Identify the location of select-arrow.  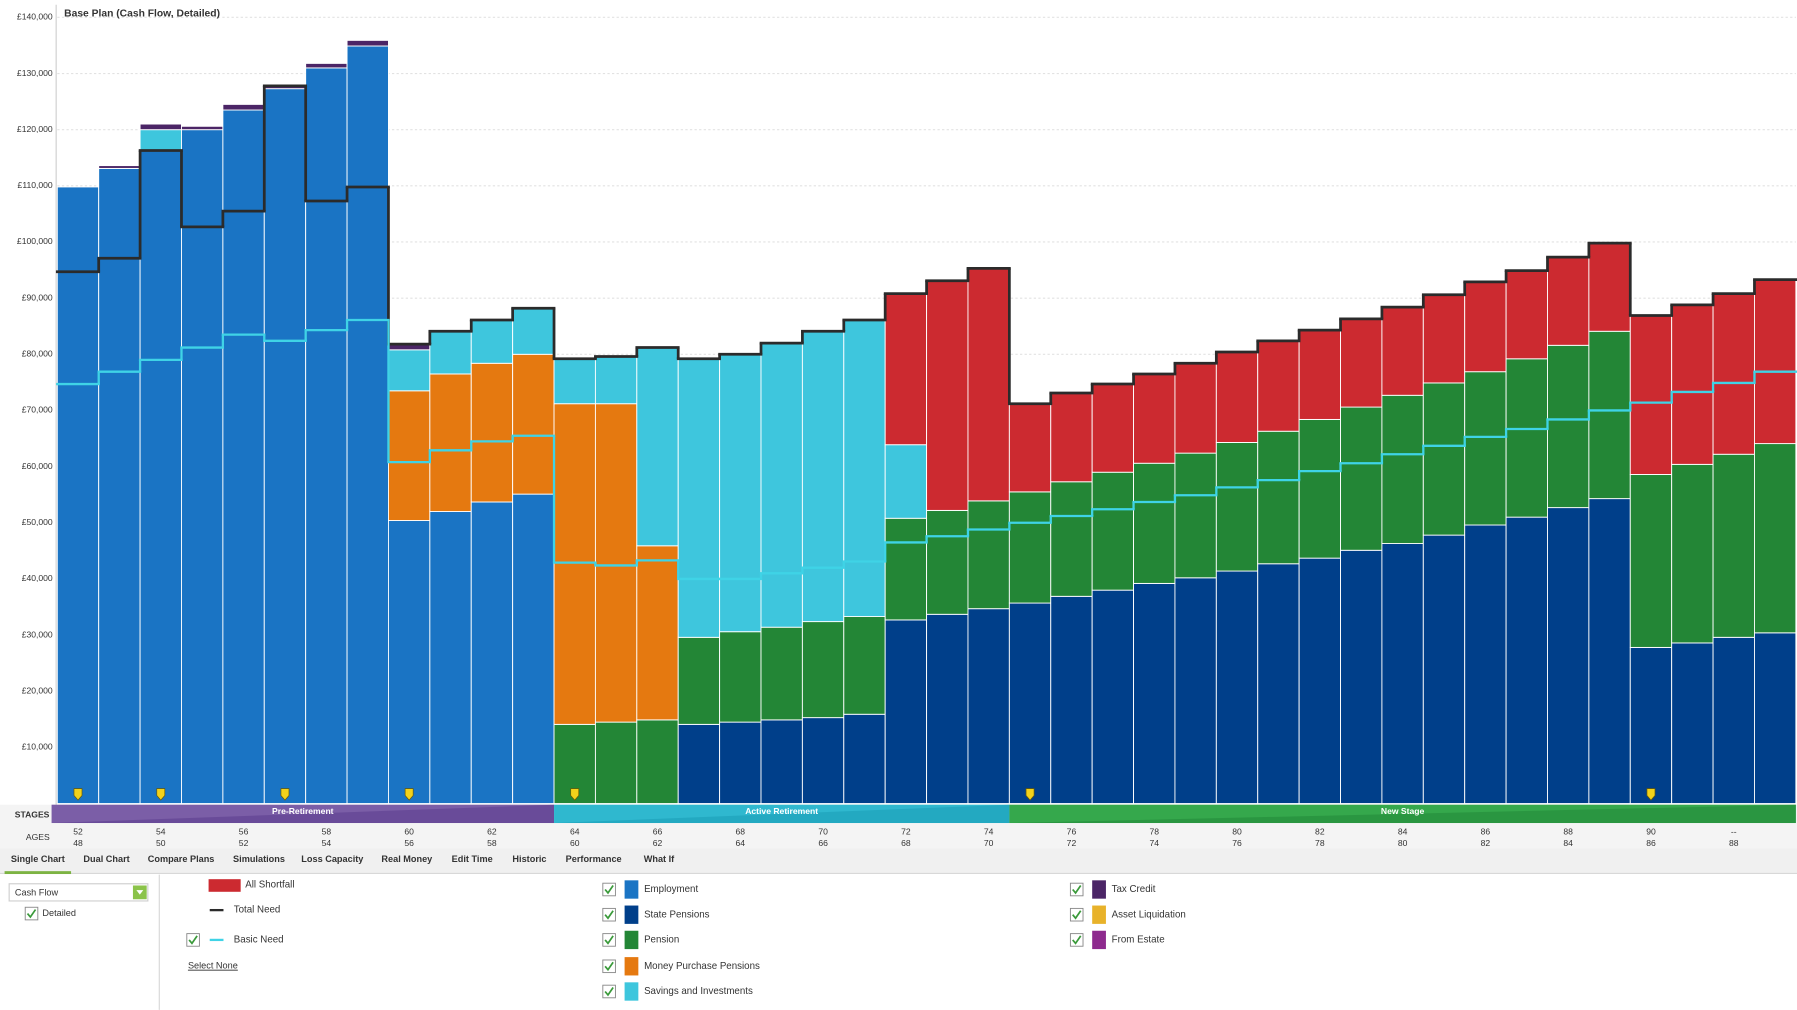
(140, 892).